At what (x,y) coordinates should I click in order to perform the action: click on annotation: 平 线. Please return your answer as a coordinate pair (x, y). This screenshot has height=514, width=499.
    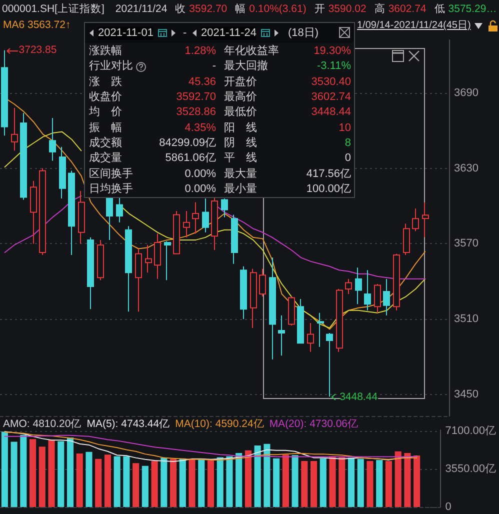
    Looking at the image, I should click on (240, 159).